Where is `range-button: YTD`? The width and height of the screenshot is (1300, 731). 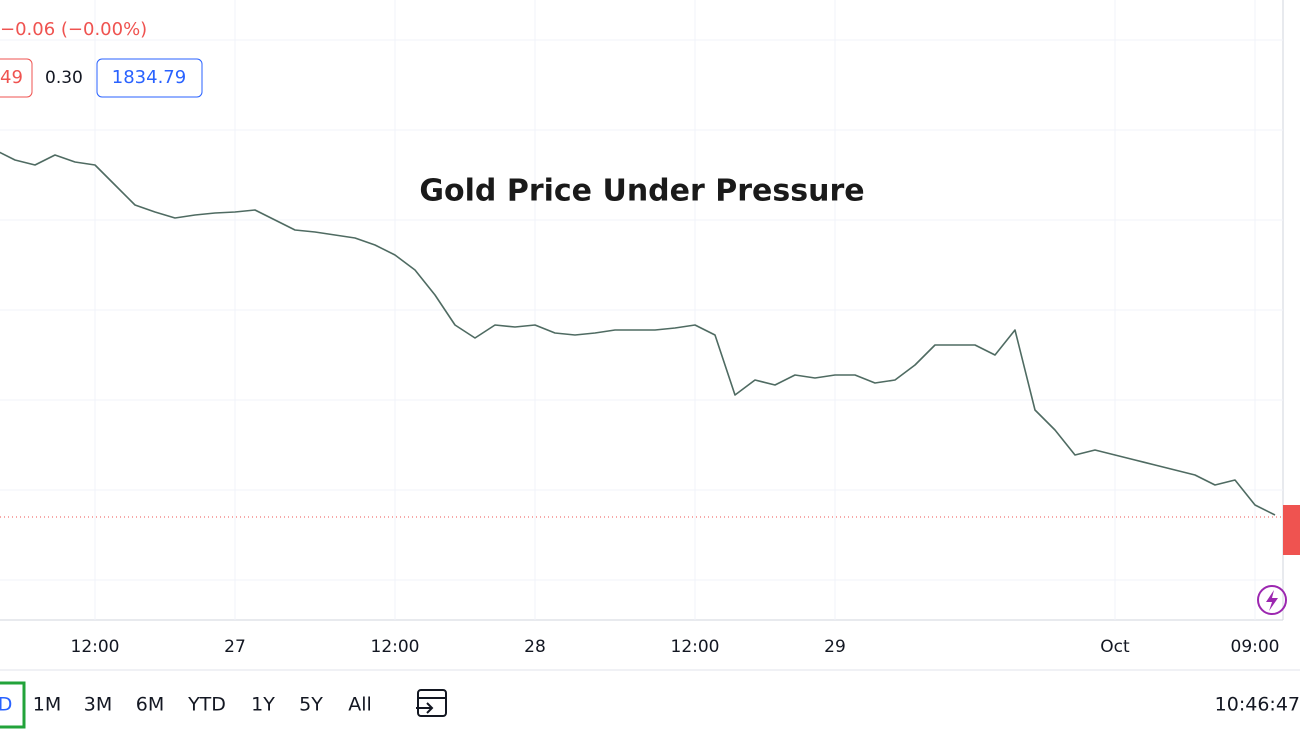
range-button: YTD is located at coordinates (206, 705).